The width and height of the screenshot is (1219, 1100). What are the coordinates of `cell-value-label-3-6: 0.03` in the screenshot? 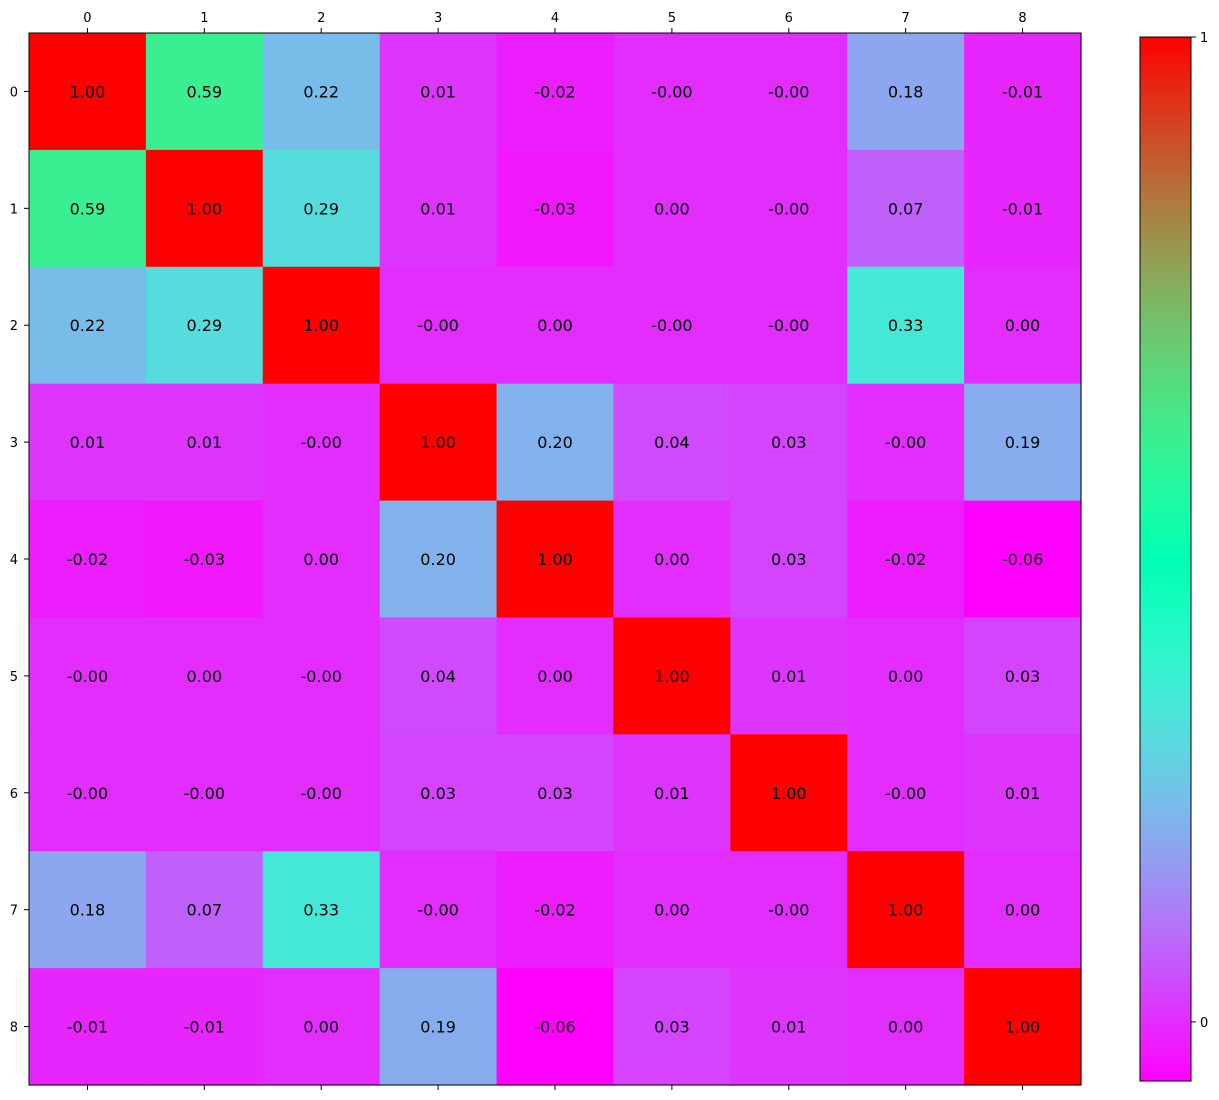 It's located at (789, 442).